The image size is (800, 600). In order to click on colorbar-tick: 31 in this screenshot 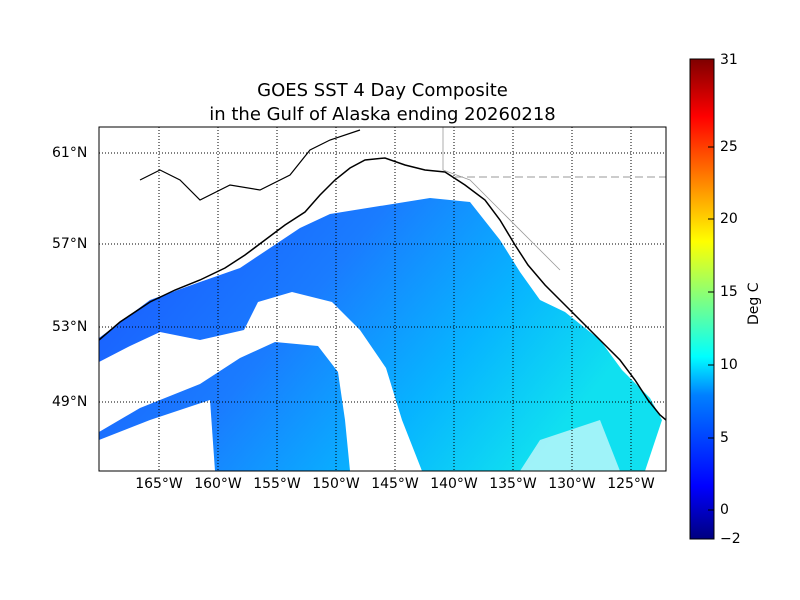, I will do `click(729, 60)`.